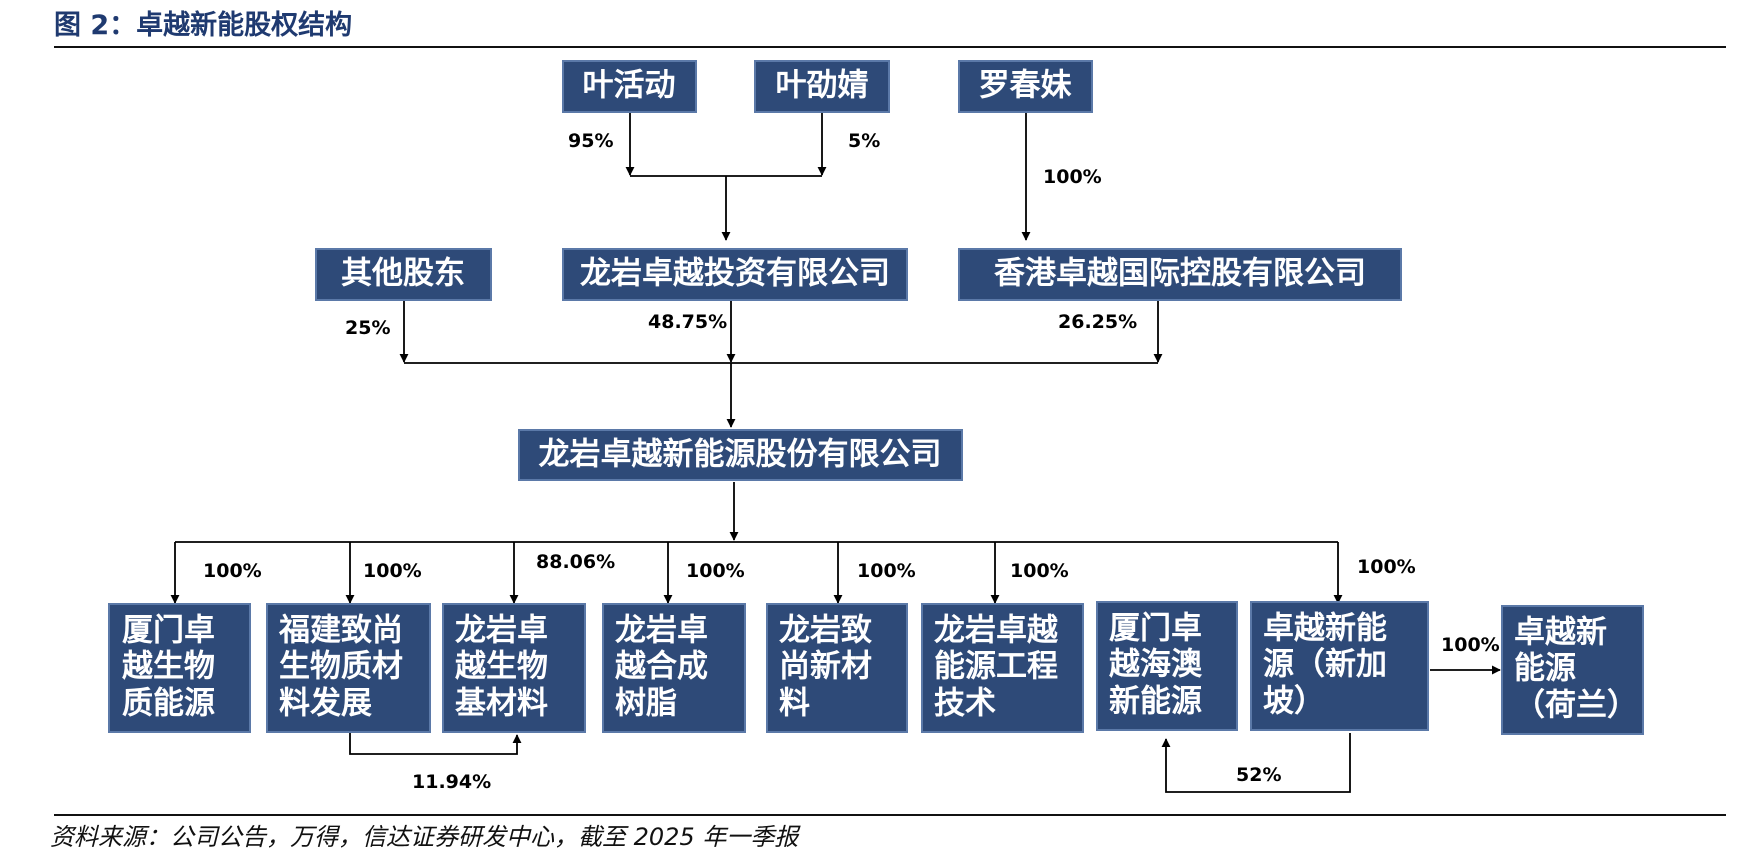  I want to click on node-xiamen-haiao-line-1: 厦门卓, so click(1155, 629).